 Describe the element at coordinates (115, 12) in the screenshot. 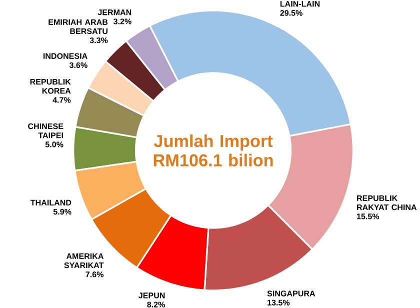

I see `slice-label: JERMAN` at that location.